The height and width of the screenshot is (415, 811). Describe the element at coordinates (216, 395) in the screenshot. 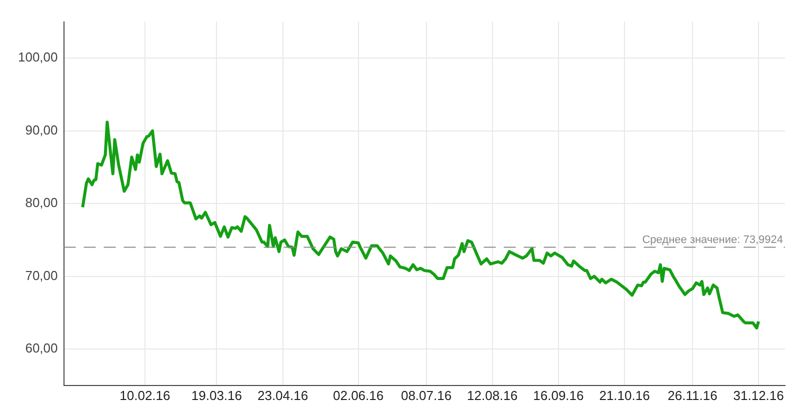

I see `x-tick-label: 19.03.16` at that location.